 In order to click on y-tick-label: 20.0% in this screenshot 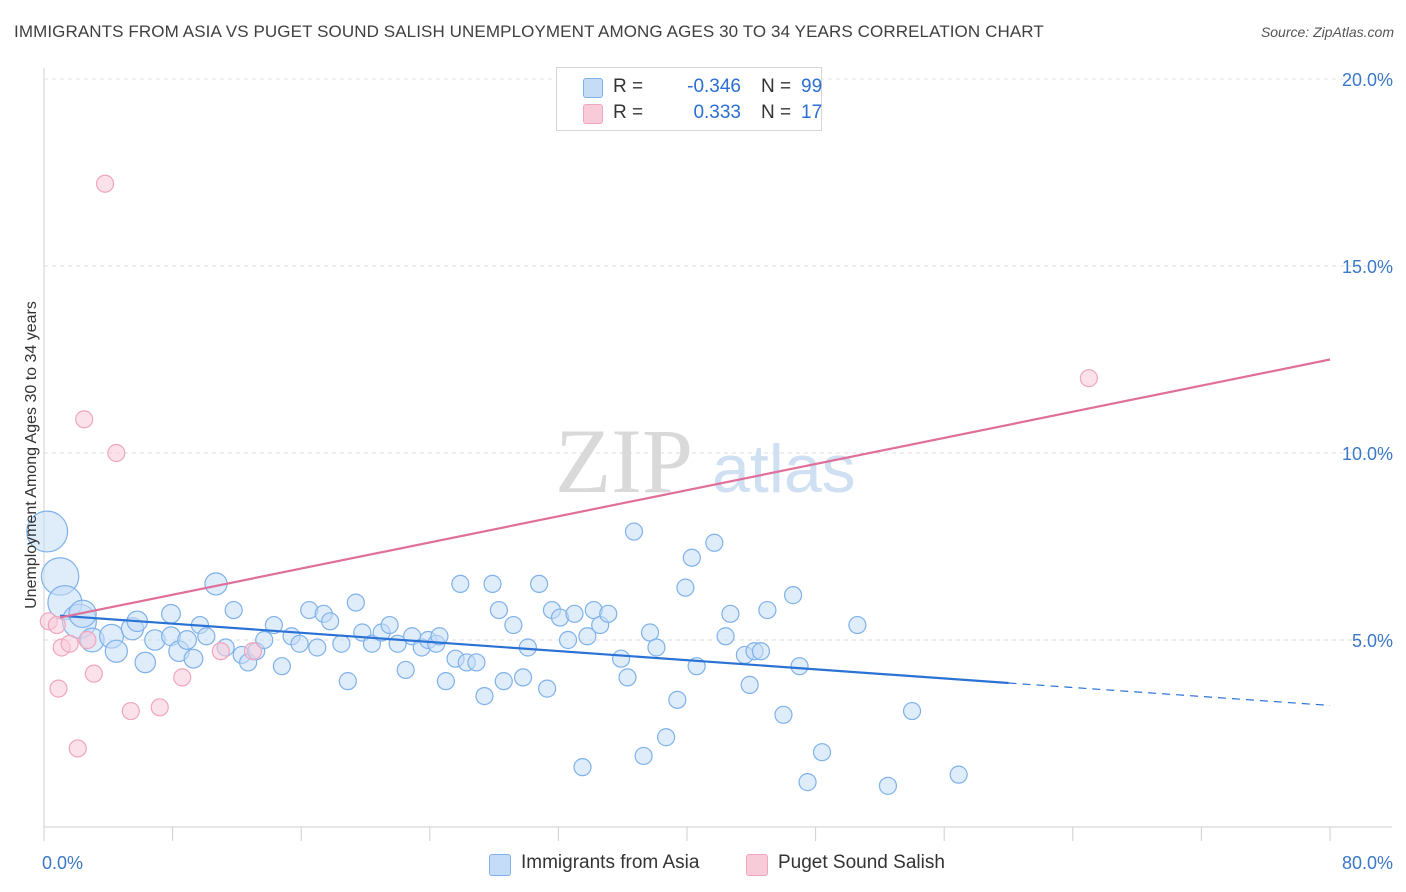, I will do `click(1367, 80)`.